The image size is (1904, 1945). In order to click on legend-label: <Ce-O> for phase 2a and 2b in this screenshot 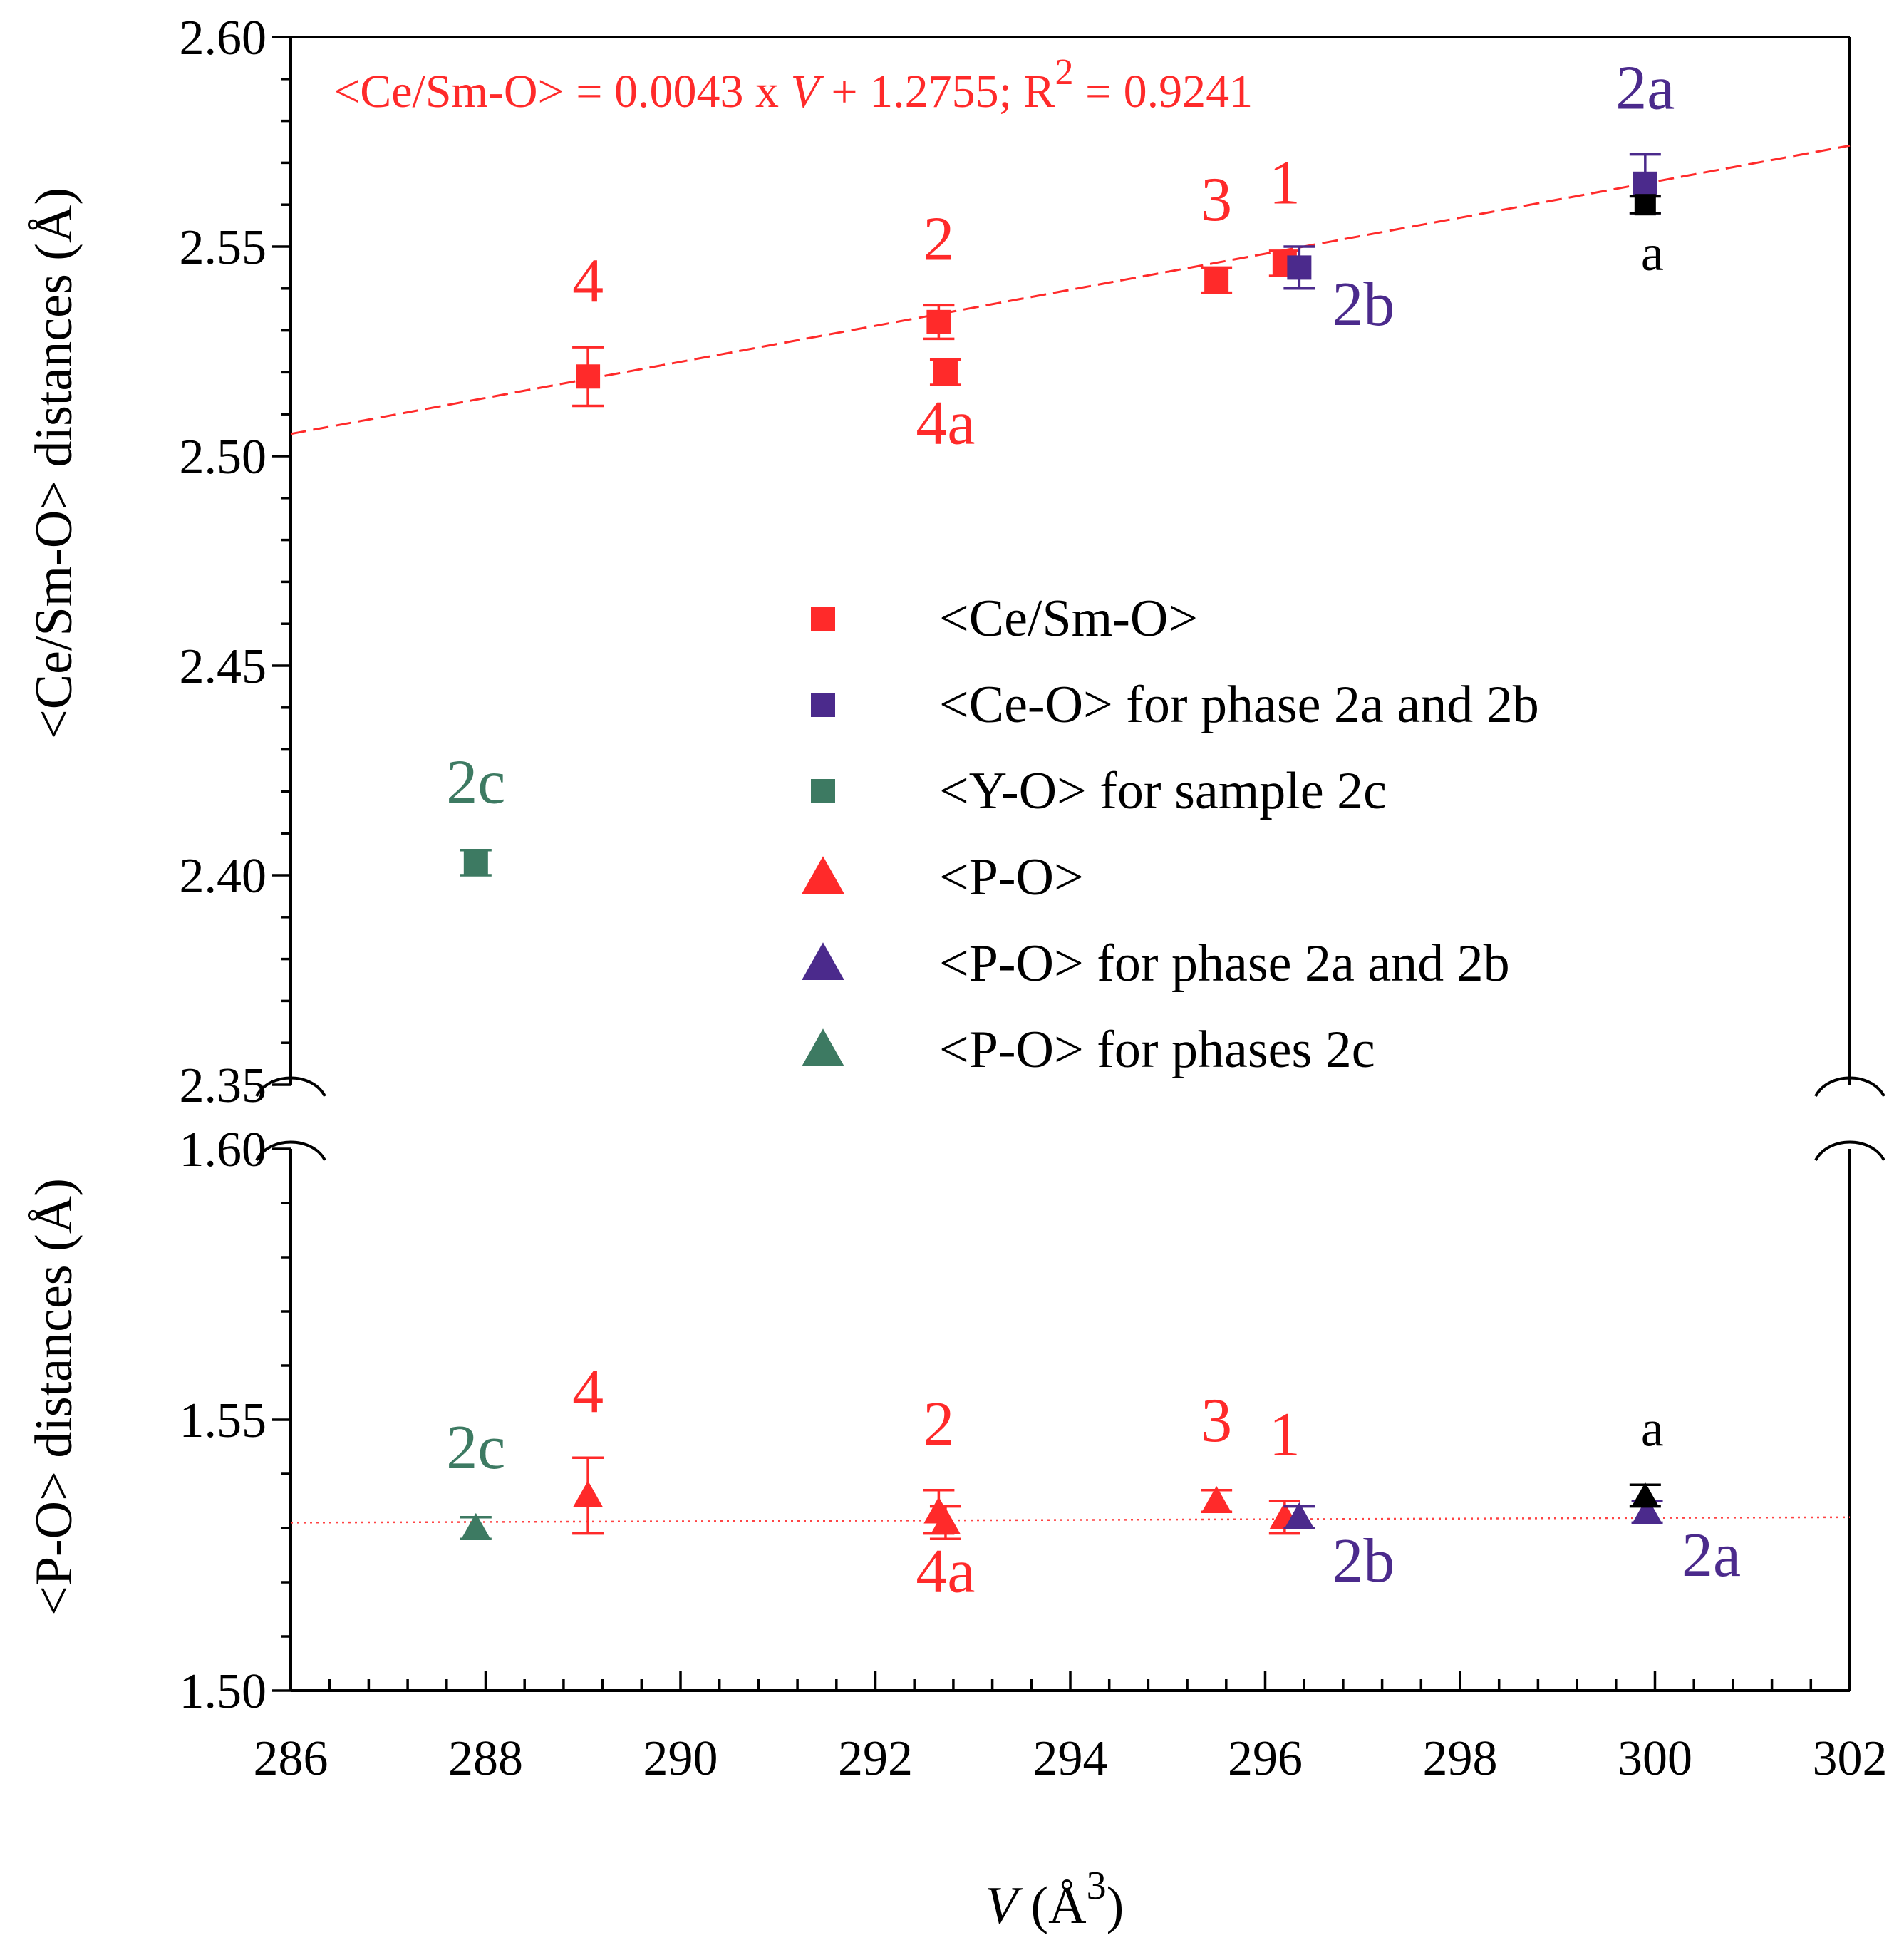, I will do `click(1239, 705)`.